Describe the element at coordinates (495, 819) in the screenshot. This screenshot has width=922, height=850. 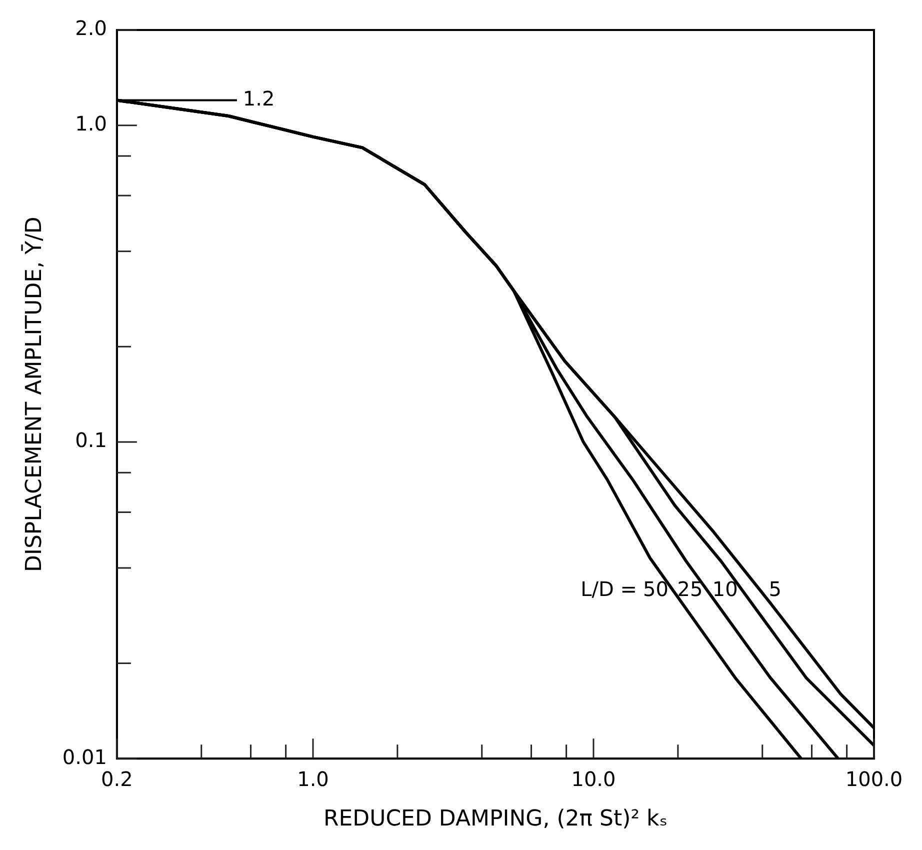
I see `x-axis-title: REDUCED DAMPING, (2π St)² kₛ` at that location.